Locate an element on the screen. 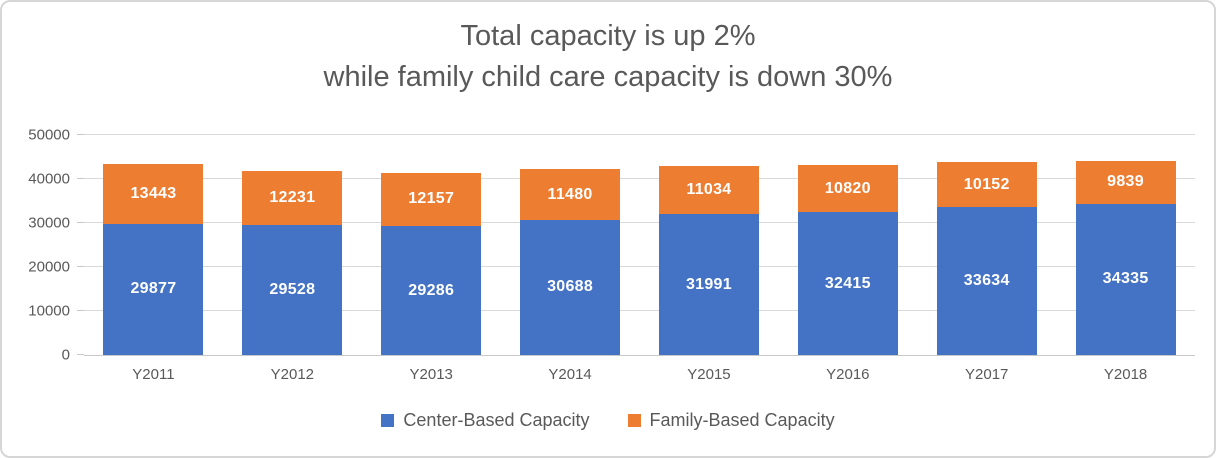 The height and width of the screenshot is (458, 1216). segment-family-based-Y2015: 11034 is located at coordinates (708, 190).